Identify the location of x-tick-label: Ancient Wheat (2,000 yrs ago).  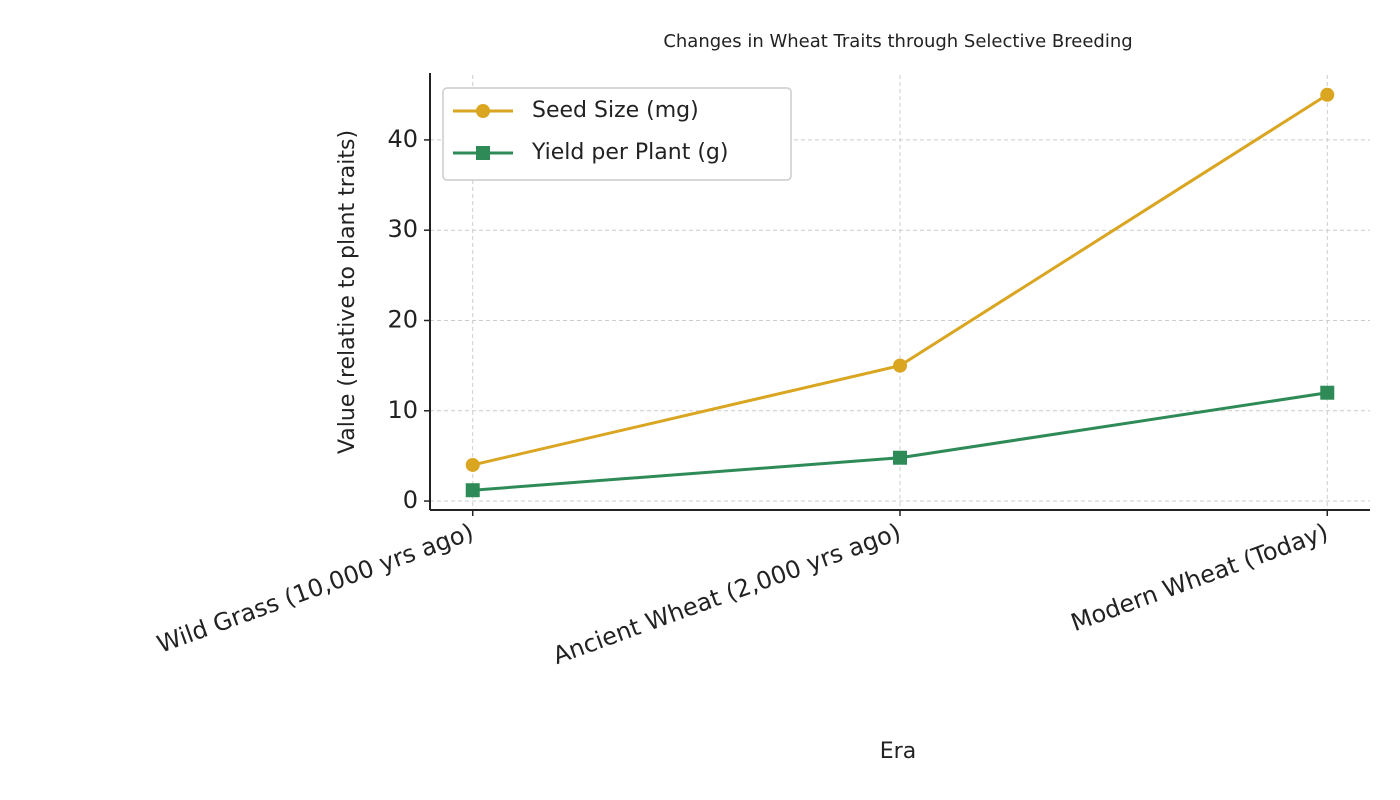
(726, 594).